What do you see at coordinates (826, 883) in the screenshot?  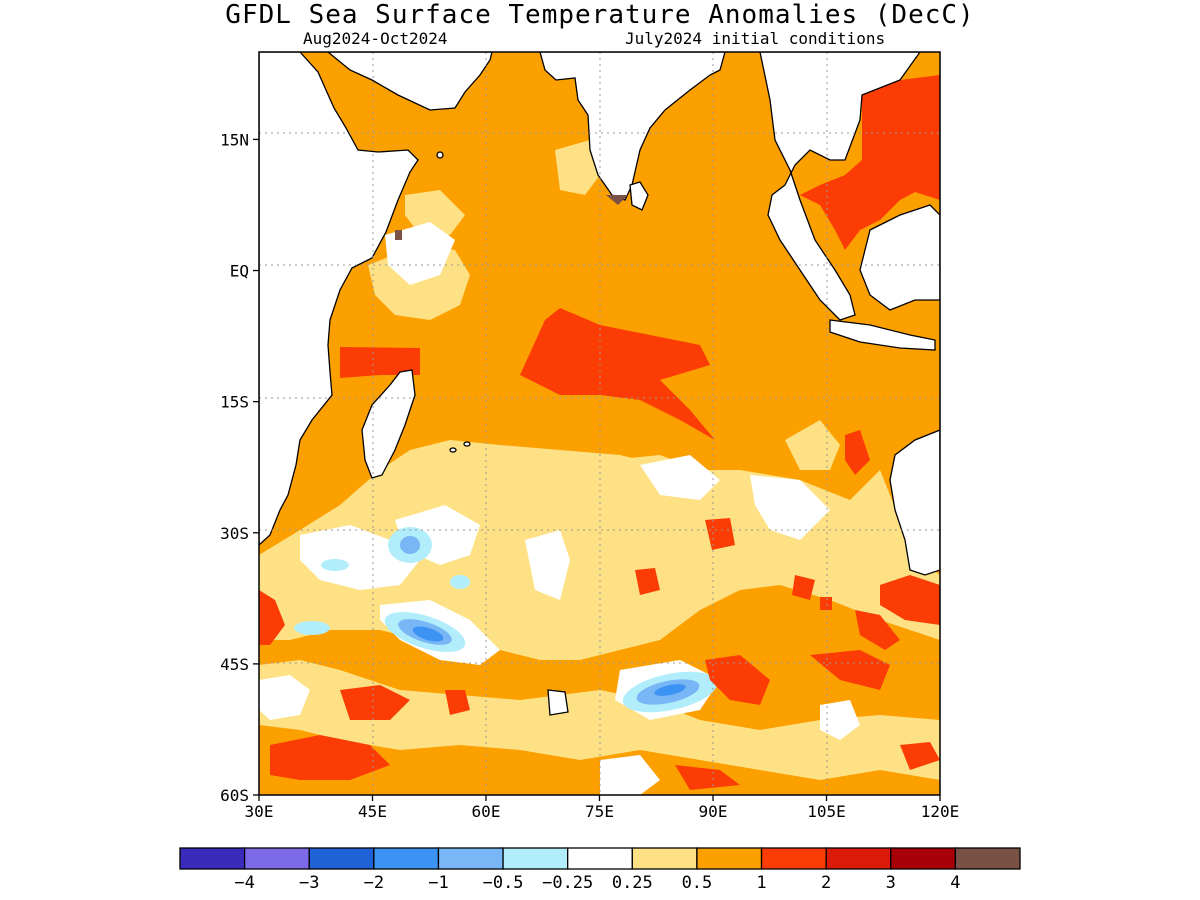 I see `colorbar-label: 2` at bounding box center [826, 883].